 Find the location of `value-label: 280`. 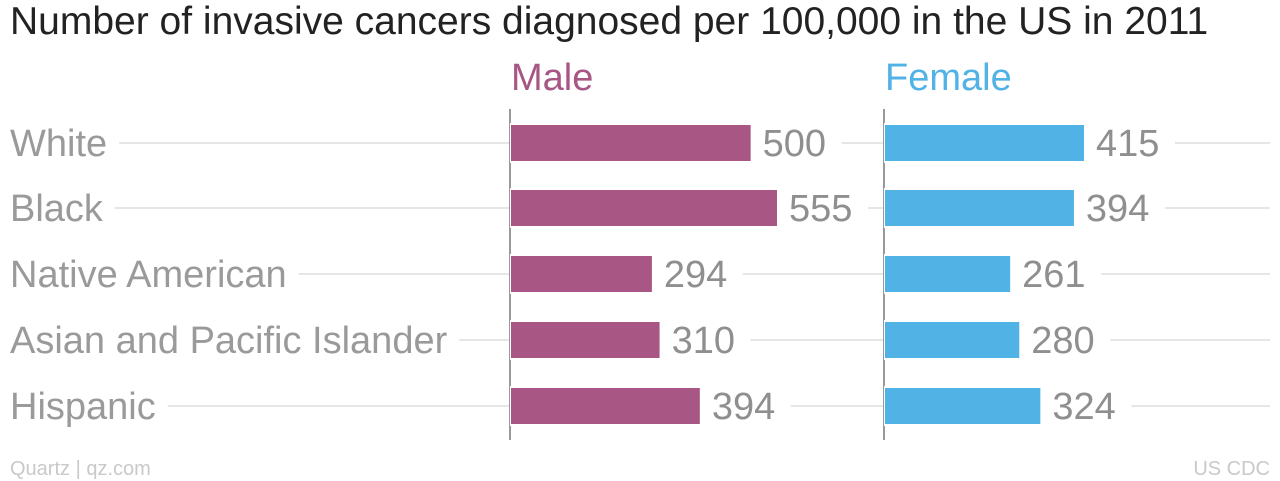

value-label: 280 is located at coordinates (1062, 341).